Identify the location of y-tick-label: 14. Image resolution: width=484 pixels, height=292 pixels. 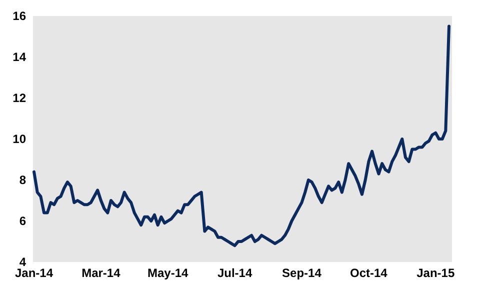
(19, 57).